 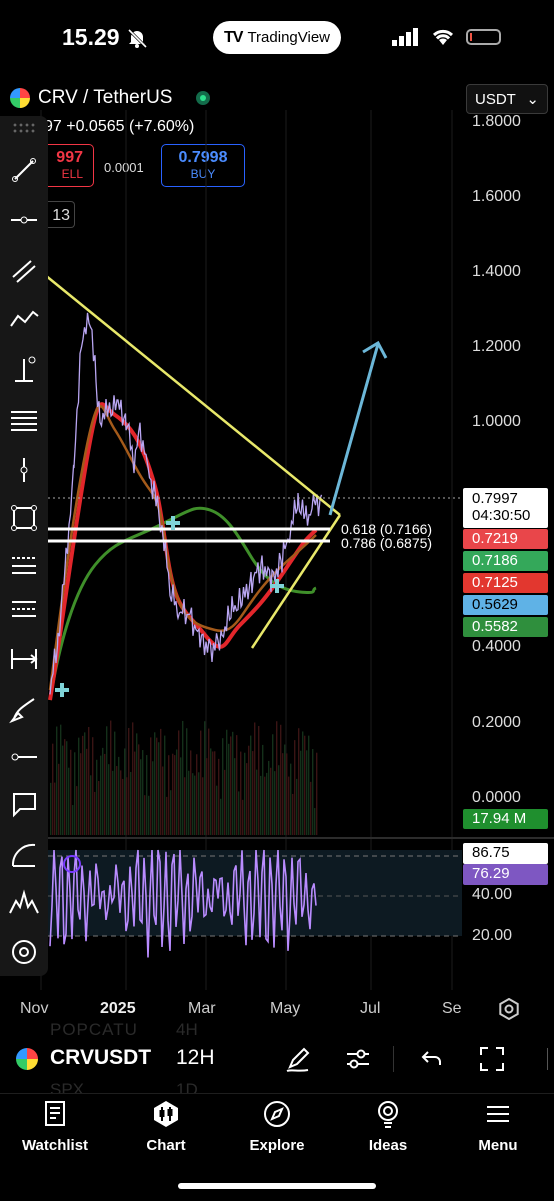 What do you see at coordinates (492, 1059) in the screenshot?
I see `fullscreen-icon` at bounding box center [492, 1059].